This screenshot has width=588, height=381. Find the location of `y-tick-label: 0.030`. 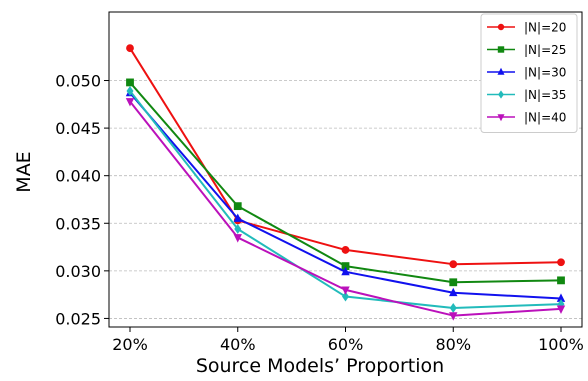

y-tick-label: 0.030 is located at coordinates (78, 271).